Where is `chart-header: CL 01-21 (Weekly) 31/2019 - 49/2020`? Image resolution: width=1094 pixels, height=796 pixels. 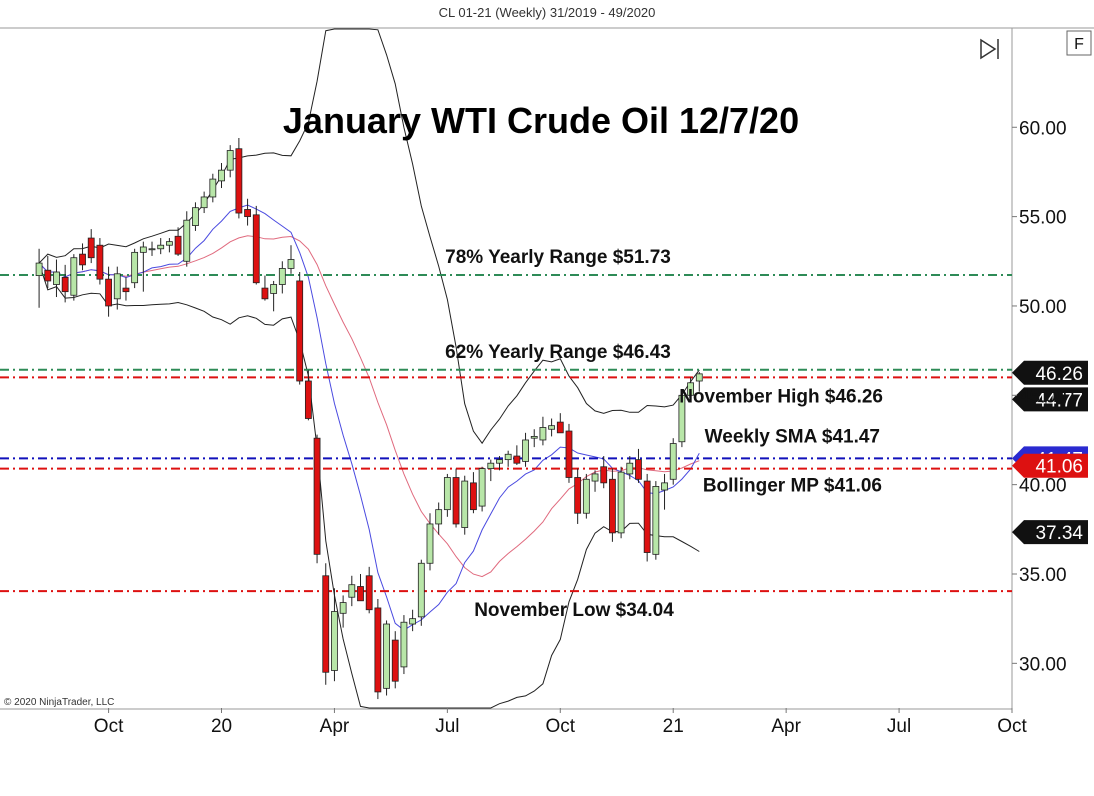 chart-header: CL 01-21 (Weekly) 31/2019 - 49/2020 is located at coordinates (547, 12).